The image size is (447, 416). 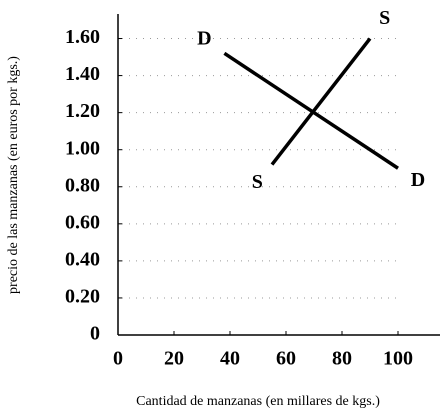 What do you see at coordinates (82, 185) in the screenshot?
I see `y-tick-label: 0.80` at bounding box center [82, 185].